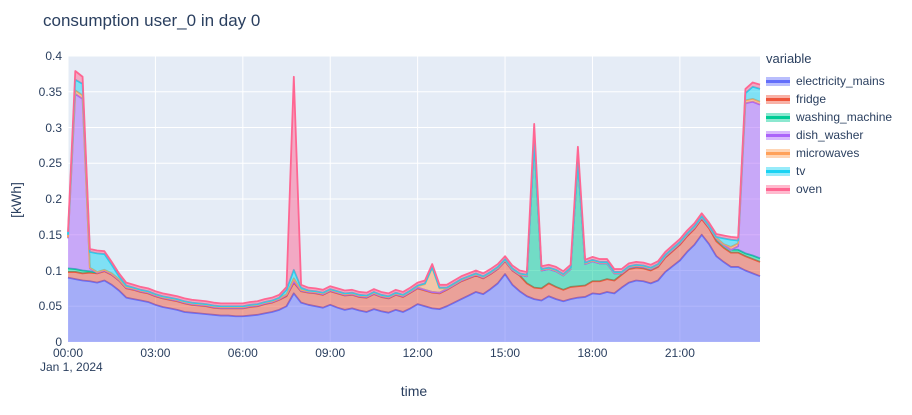 This screenshot has width=912, height=415. I want to click on x-tick-label: 15:00, so click(505, 353).